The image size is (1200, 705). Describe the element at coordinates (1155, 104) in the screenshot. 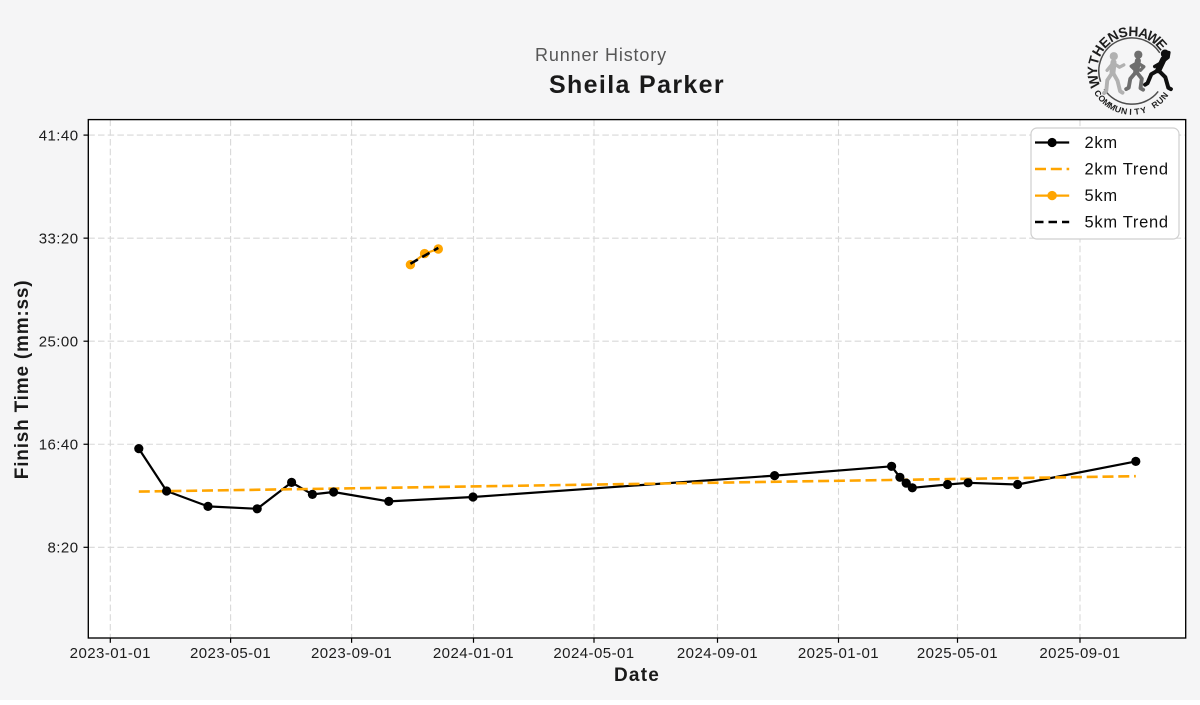

I see `svg-text: R` at that location.